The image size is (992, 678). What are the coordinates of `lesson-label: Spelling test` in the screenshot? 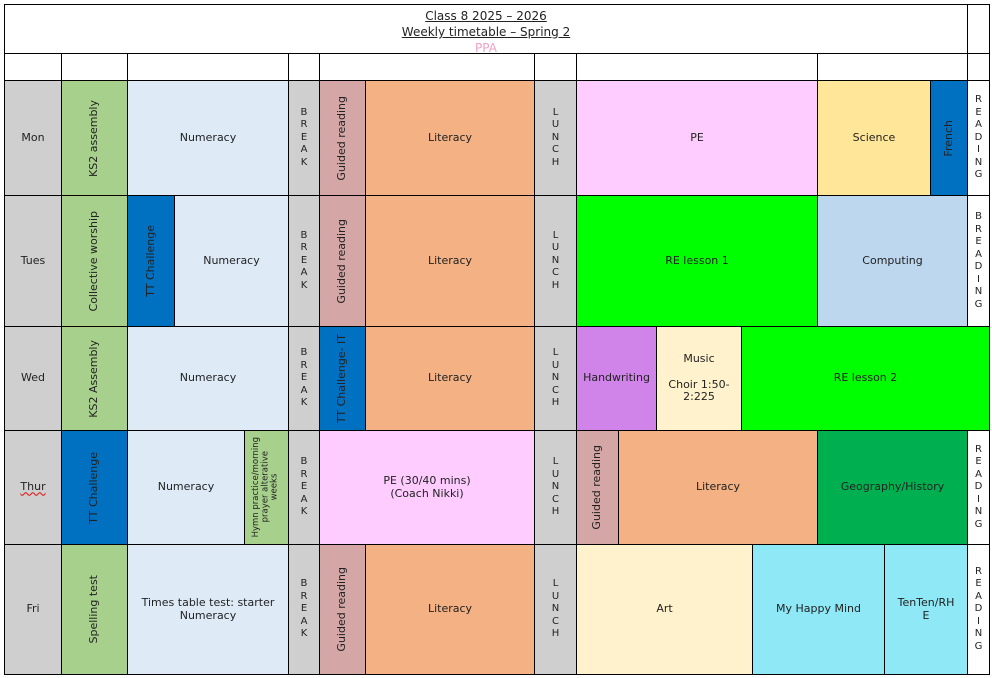 It's located at (94, 609).